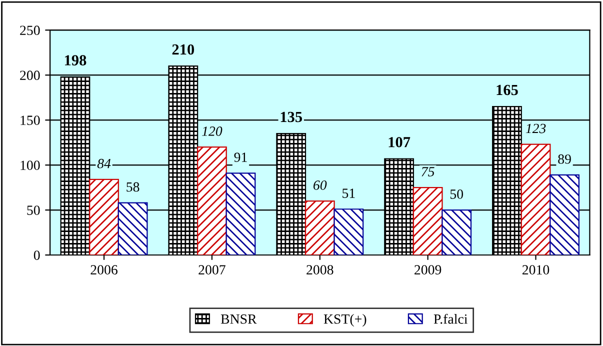  I want to click on data-label: 51, so click(348, 193).